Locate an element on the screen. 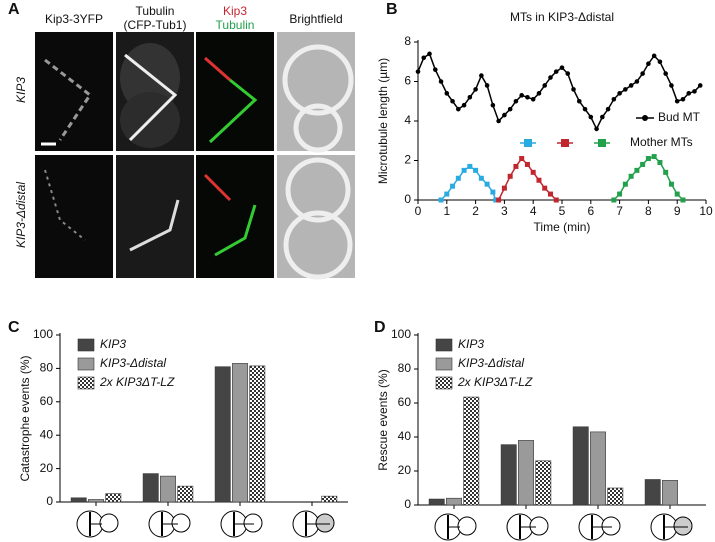 The height and width of the screenshot is (542, 715). x-tick-label: 1 is located at coordinates (446, 211).